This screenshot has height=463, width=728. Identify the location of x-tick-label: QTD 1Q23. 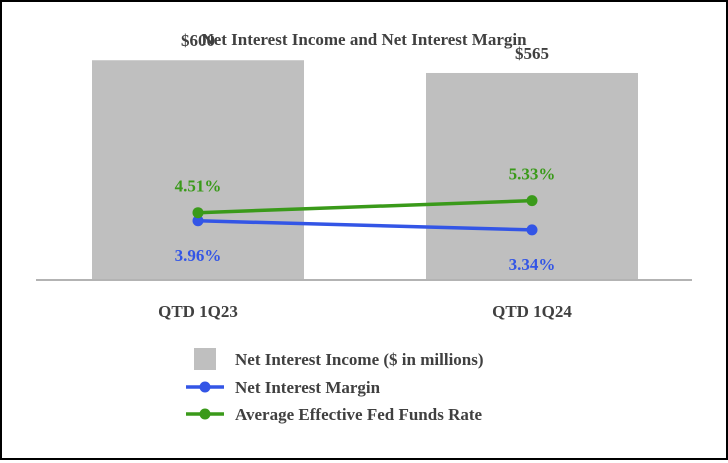
(198, 311).